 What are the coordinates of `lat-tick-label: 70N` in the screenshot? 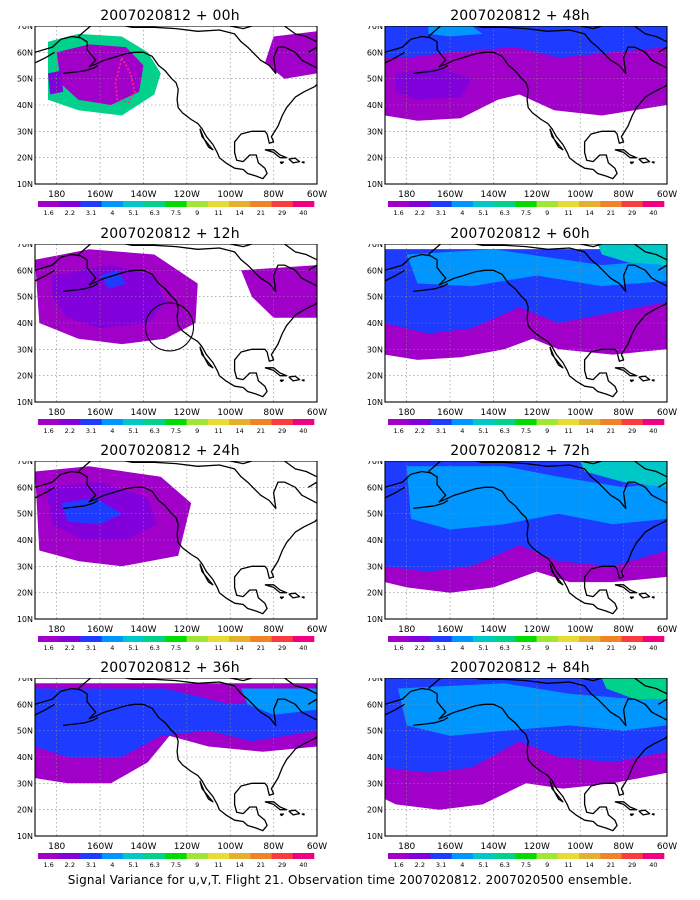 It's located at (25, 246).